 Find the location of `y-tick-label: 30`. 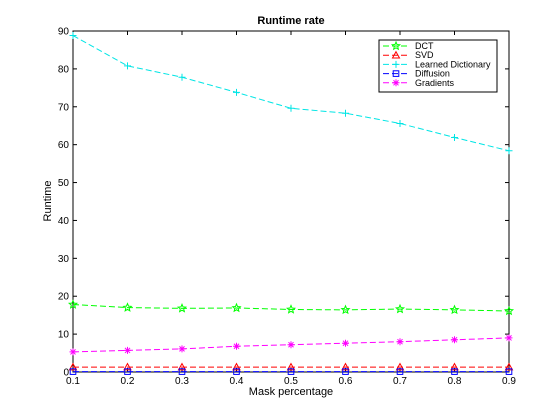

y-tick-label: 30 is located at coordinates (64, 259).